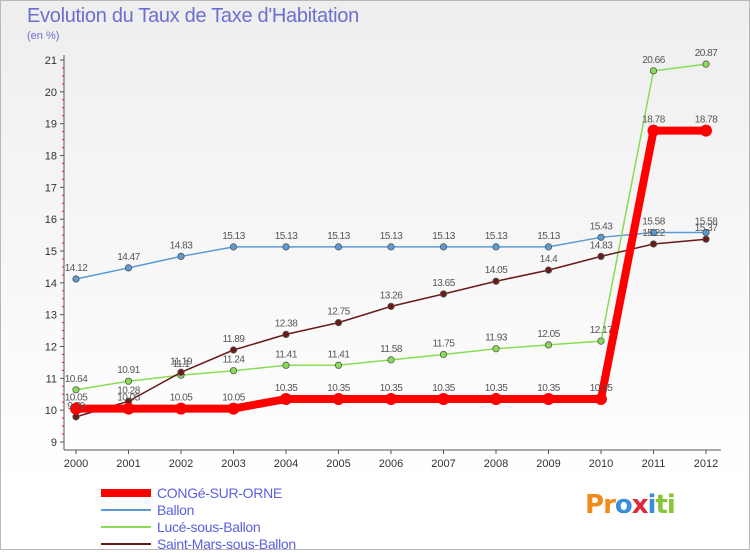 This screenshot has height=553, width=750. Describe the element at coordinates (51, 93) in the screenshot. I see `y-tick-label: 20` at that location.